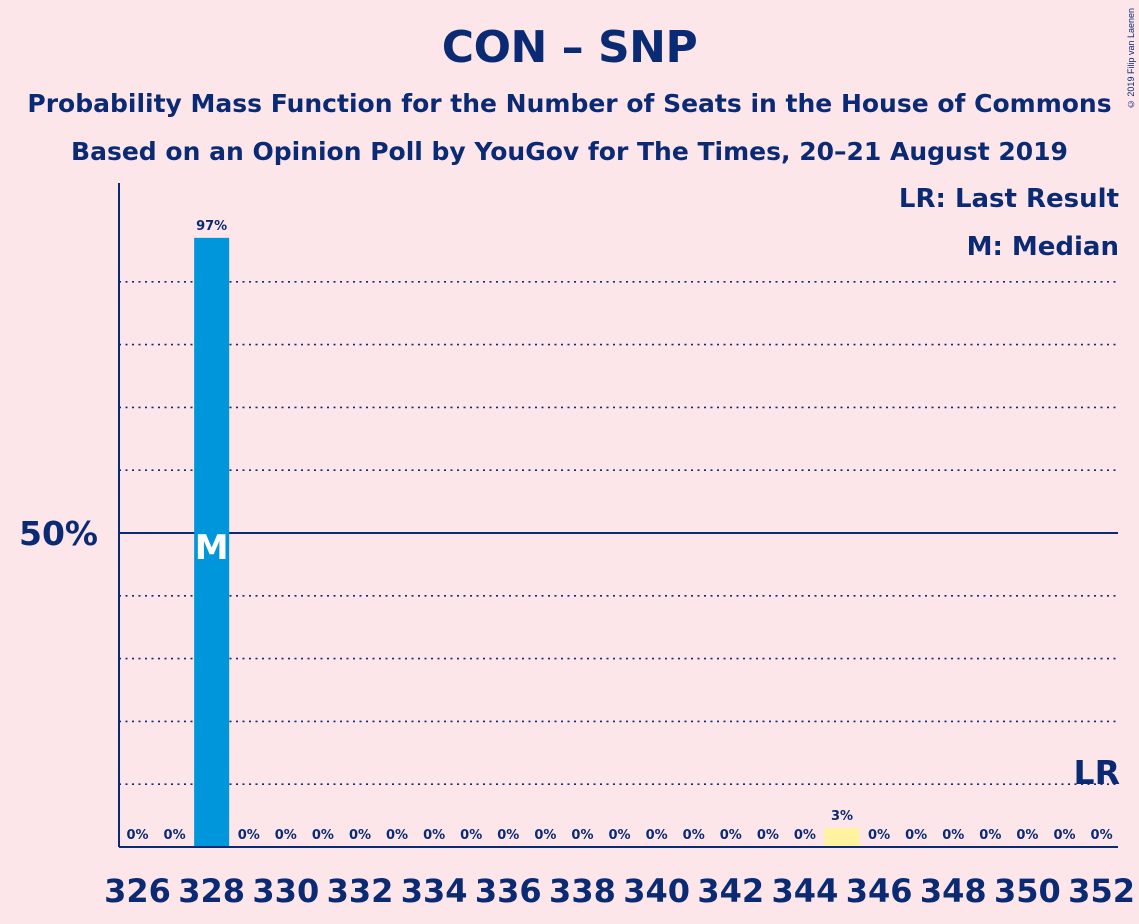  What do you see at coordinates (212, 548) in the screenshot?
I see `median-marker: M` at bounding box center [212, 548].